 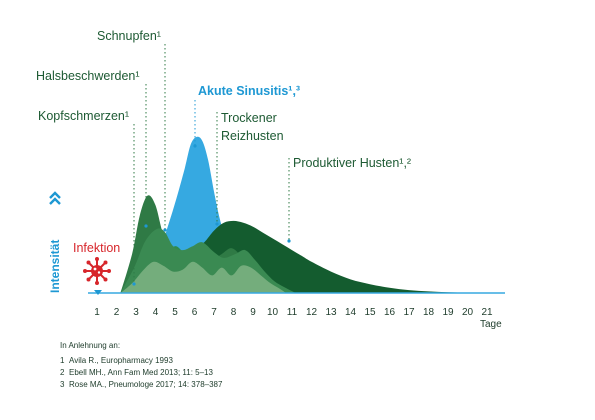 What do you see at coordinates (491, 324) in the screenshot?
I see `x-axis-label: Tage` at bounding box center [491, 324].